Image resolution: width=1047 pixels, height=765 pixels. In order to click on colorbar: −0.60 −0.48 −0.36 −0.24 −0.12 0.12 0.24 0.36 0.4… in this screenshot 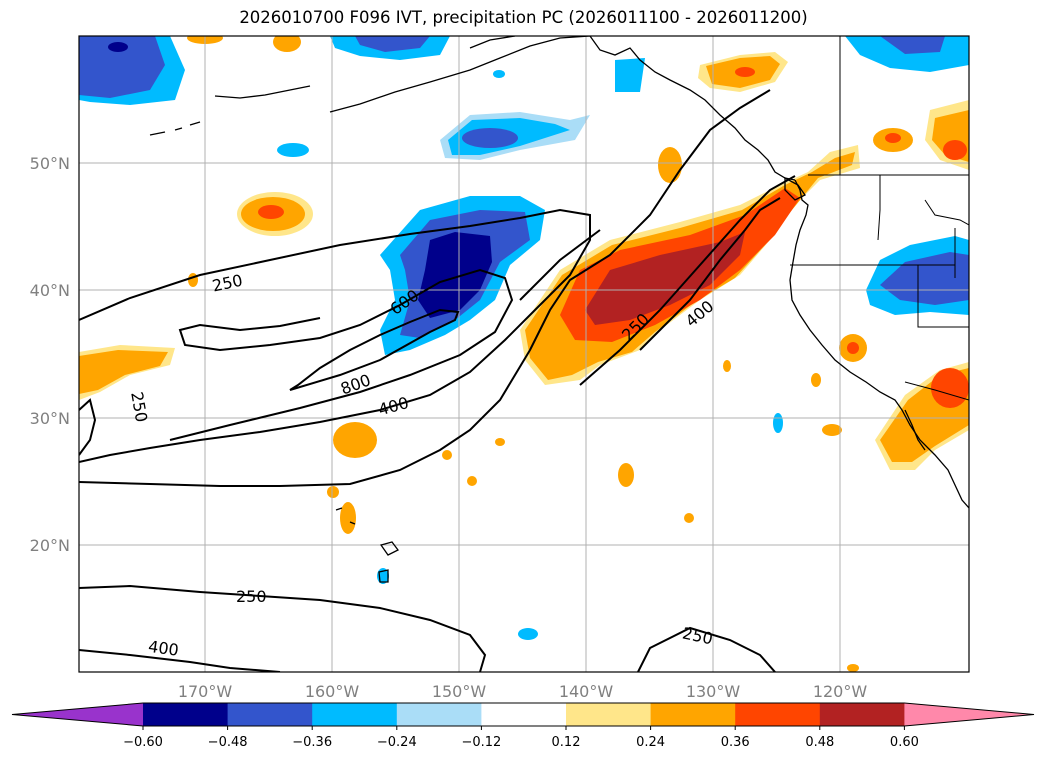, I will do `click(523, 726)`.